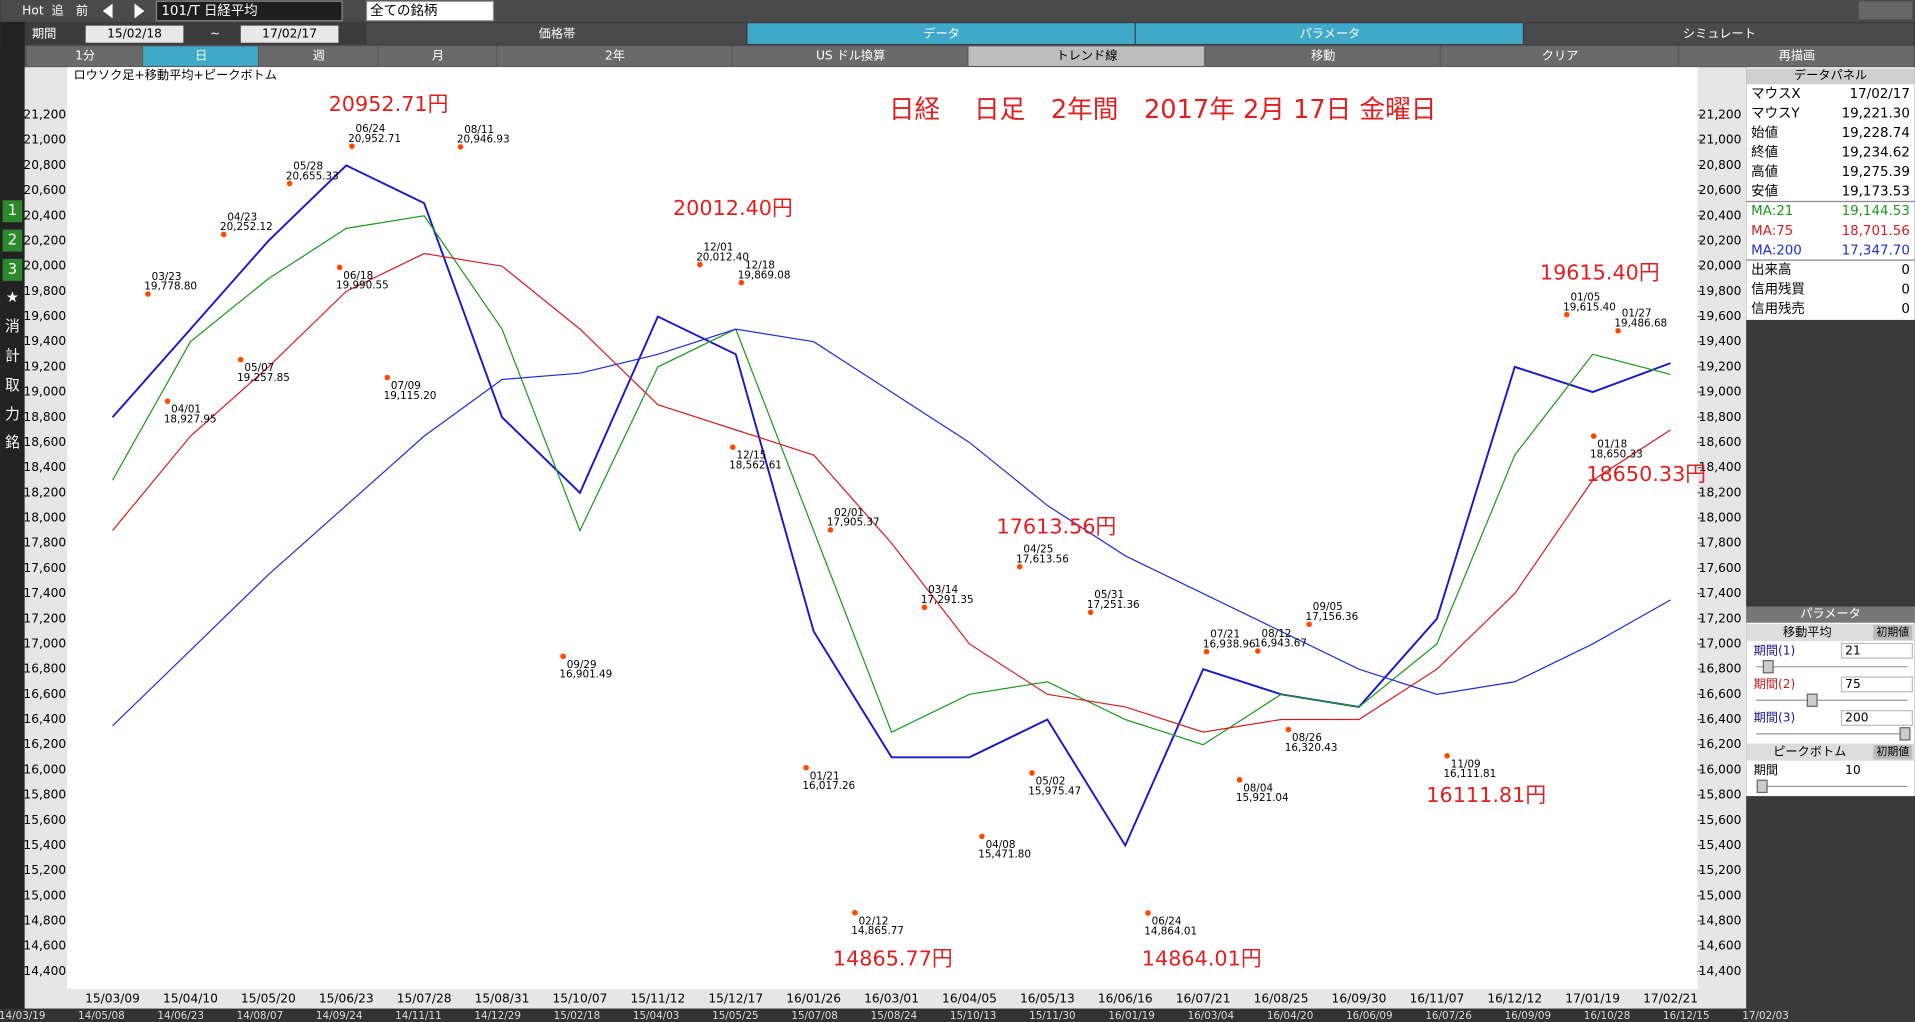  Describe the element at coordinates (406, 386) in the screenshot. I see `peak-date: 07/09` at that location.